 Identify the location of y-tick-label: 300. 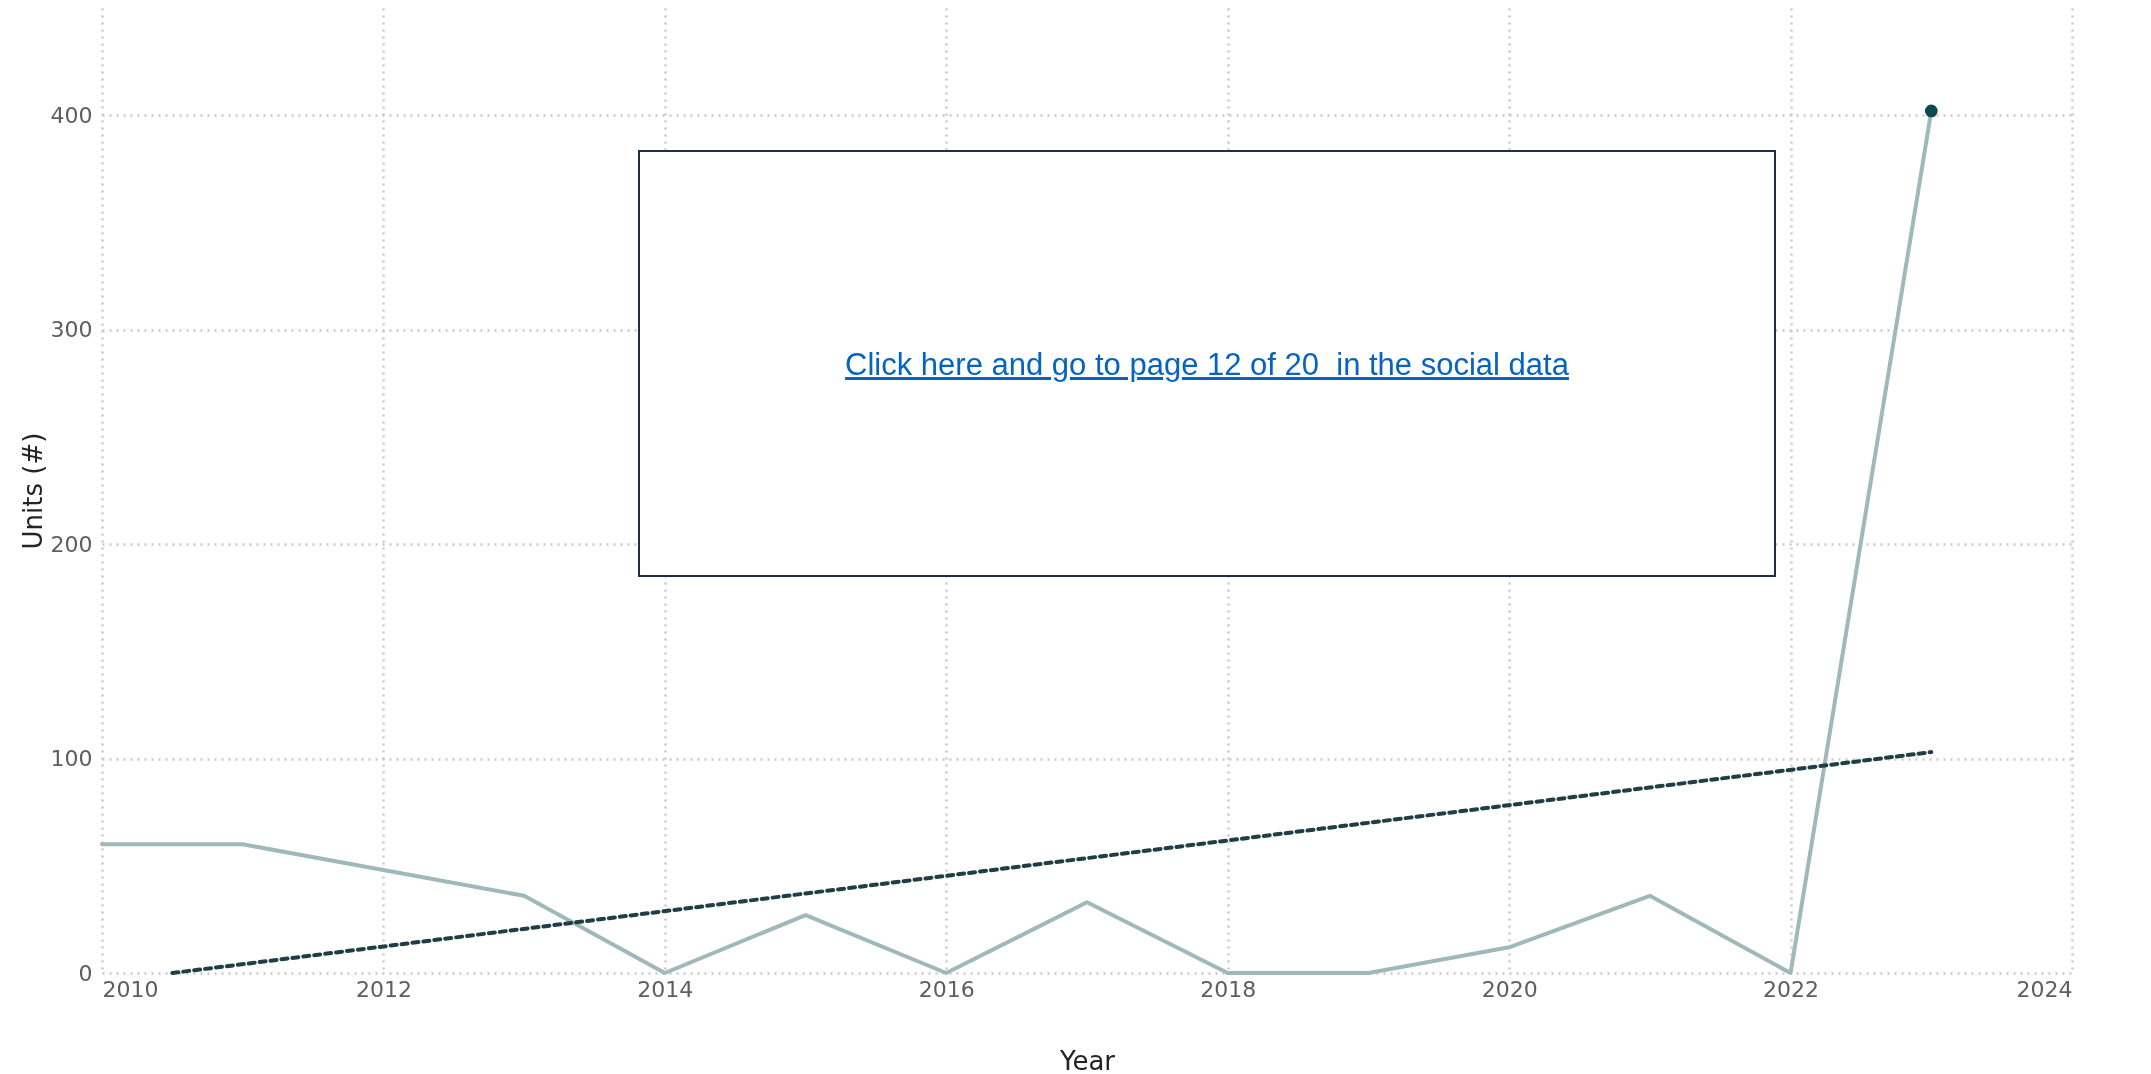
(71, 330).